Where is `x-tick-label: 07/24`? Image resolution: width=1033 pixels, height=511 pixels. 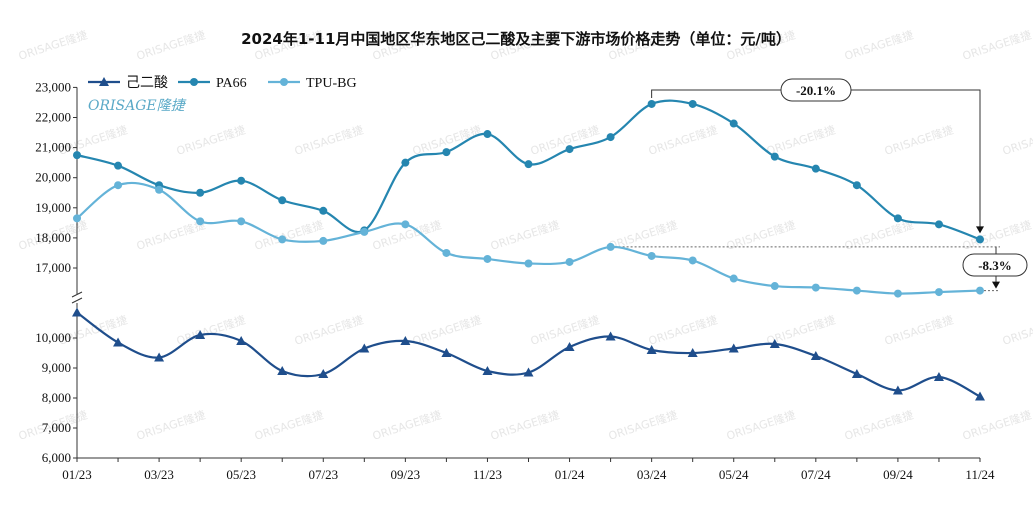
x-tick-label: 07/24 is located at coordinates (816, 474).